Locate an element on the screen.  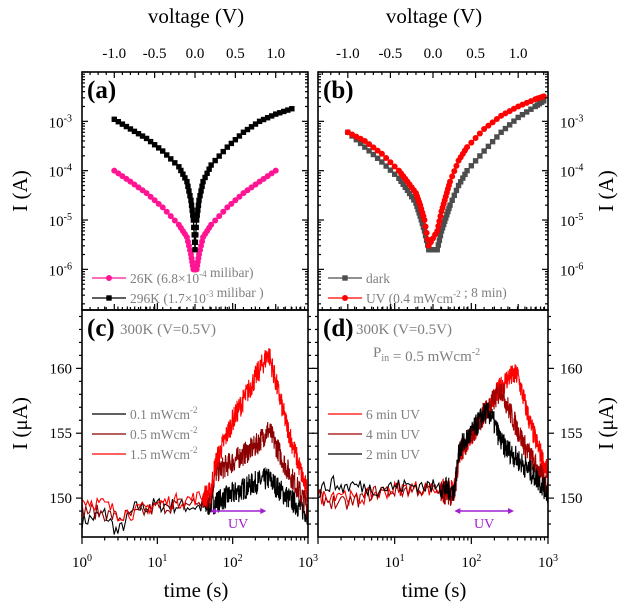
legend: 6 min UV 4 min UV 2 min UV is located at coordinates (374, 434).